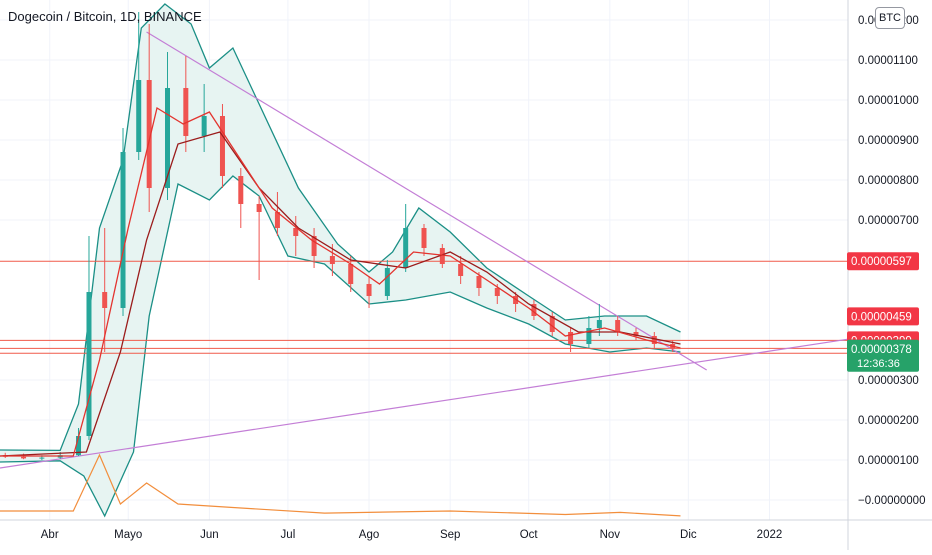  I want to click on x-tick-label: Jun, so click(209, 535).